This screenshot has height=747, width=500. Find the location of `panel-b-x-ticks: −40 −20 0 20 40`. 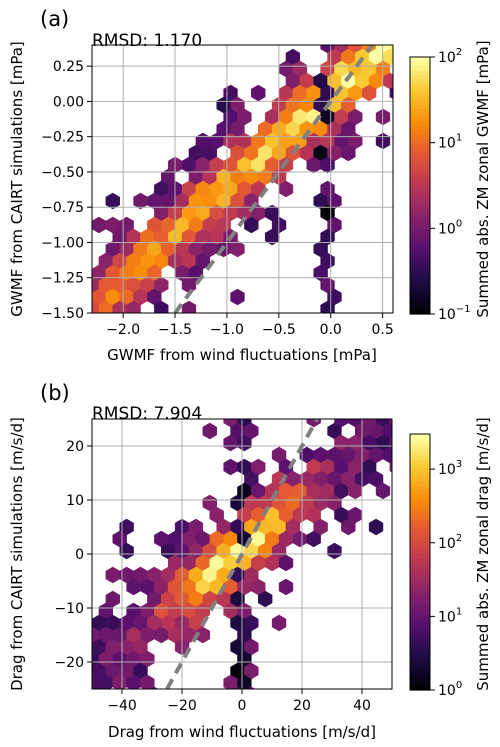

panel-b-x-ticks: −40 −20 0 20 40 is located at coordinates (239, 701).